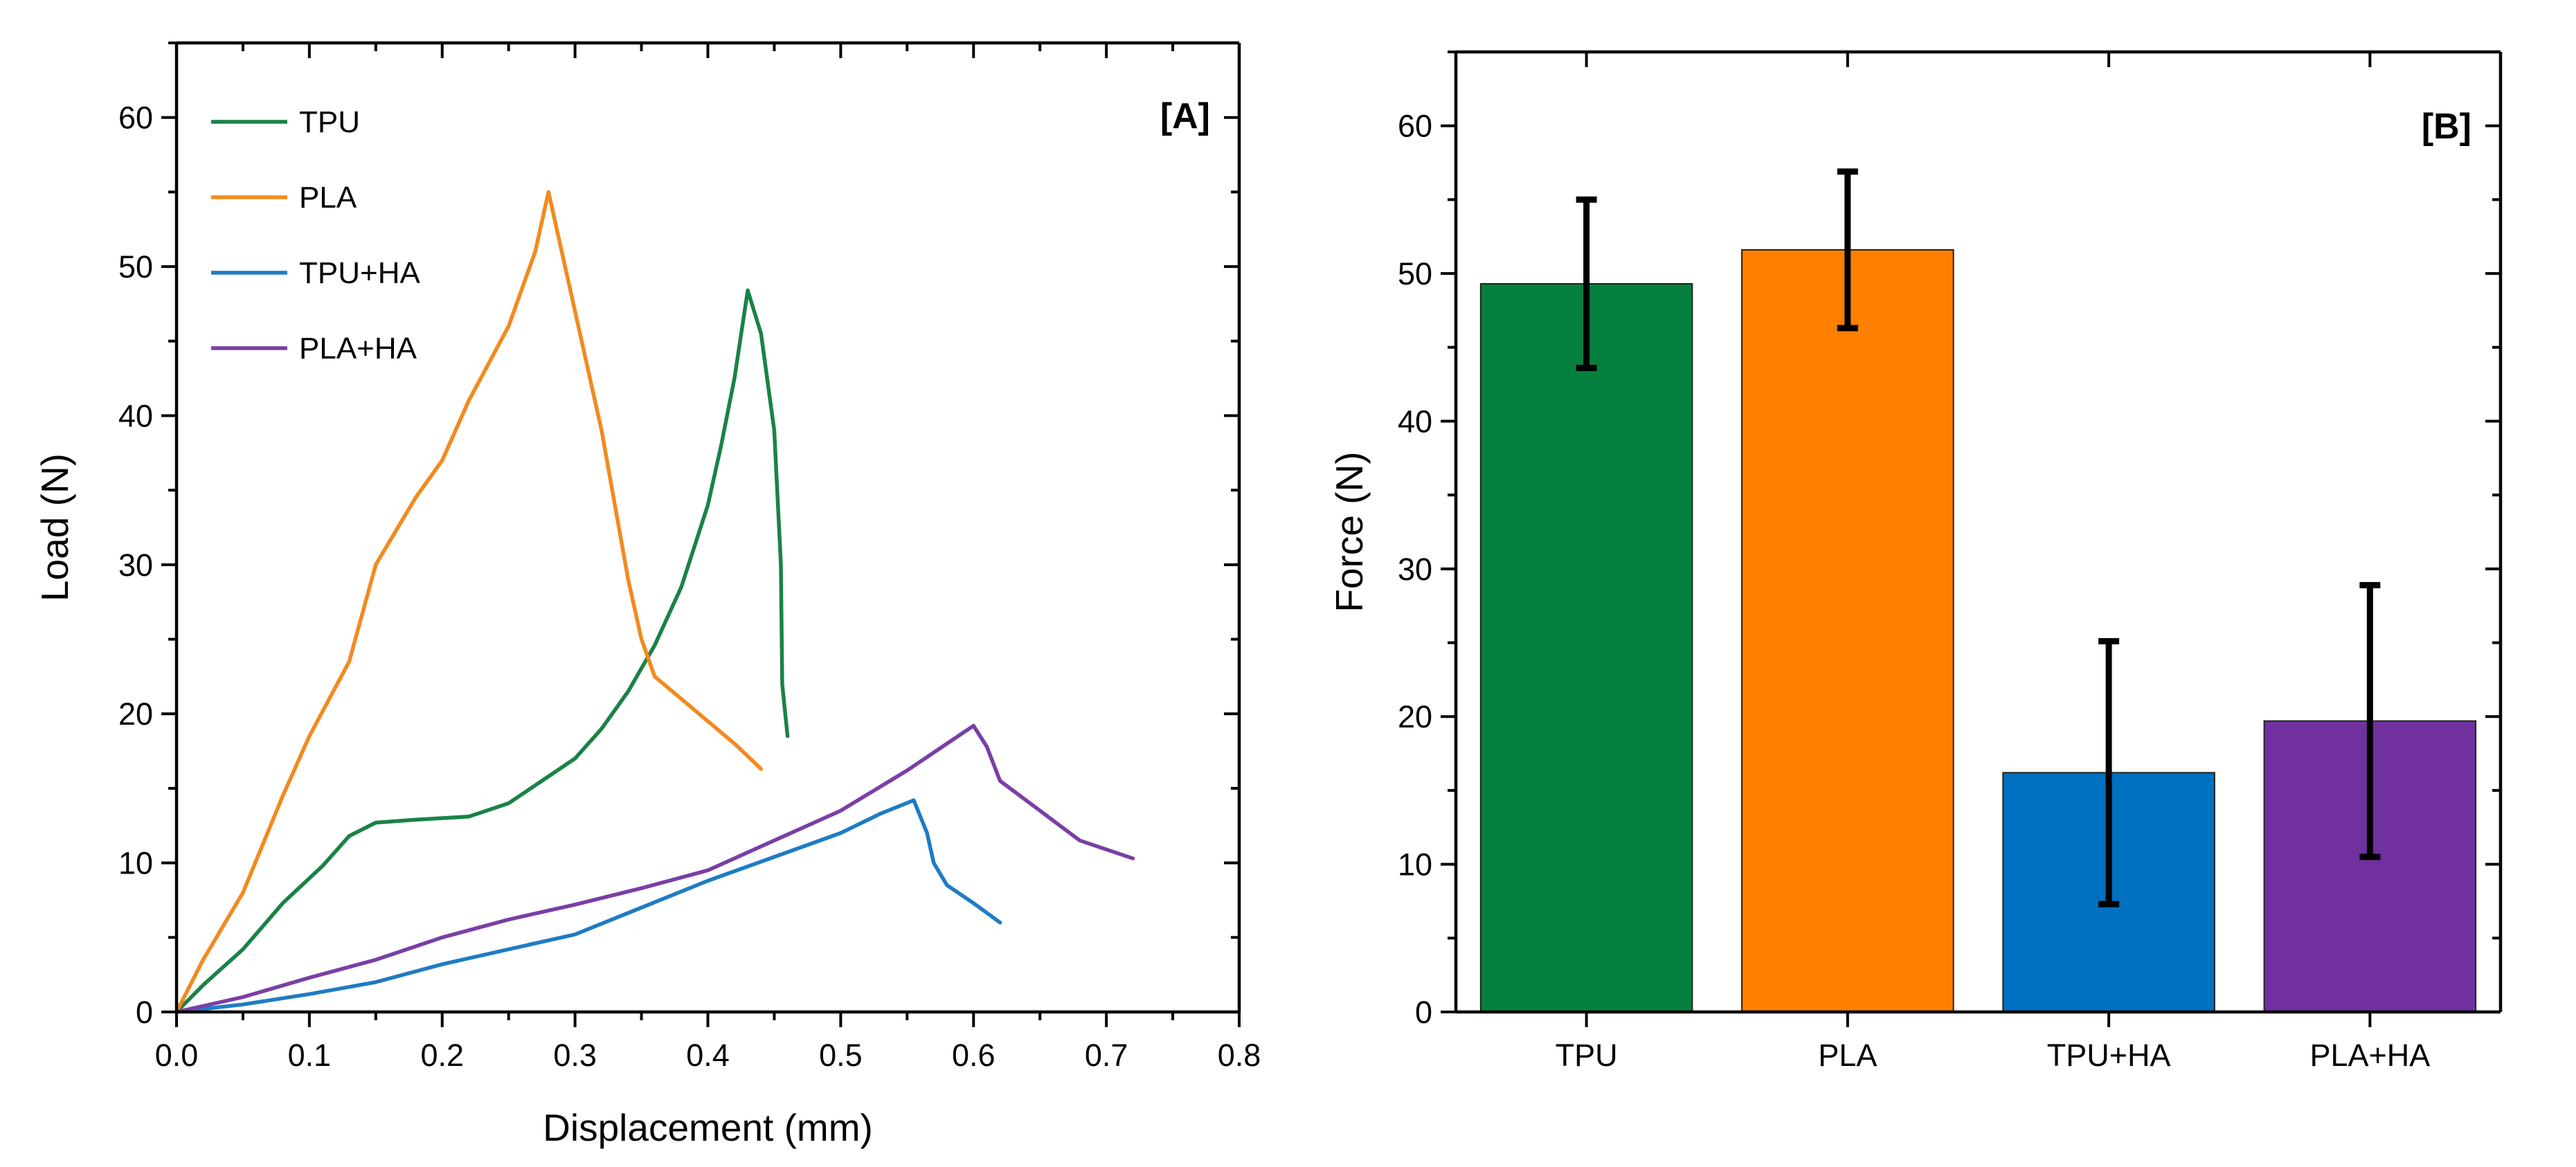 This screenshot has height=1167, width=2576. I want to click on series-line-tpu-ha, so click(588, 906).